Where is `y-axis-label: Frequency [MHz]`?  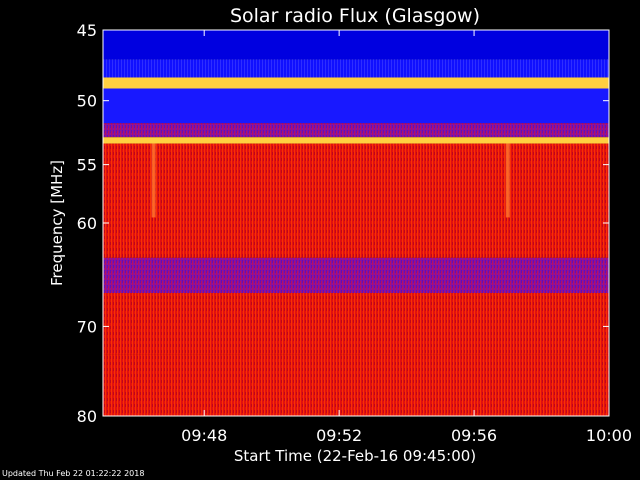
y-axis-label: Frequency [MHz] is located at coordinates (57, 223).